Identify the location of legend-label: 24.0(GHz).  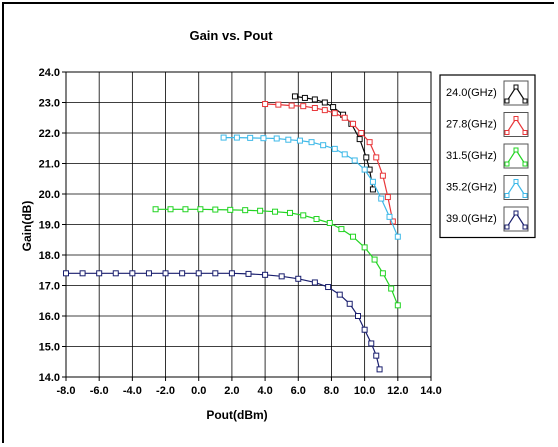
(471, 93).